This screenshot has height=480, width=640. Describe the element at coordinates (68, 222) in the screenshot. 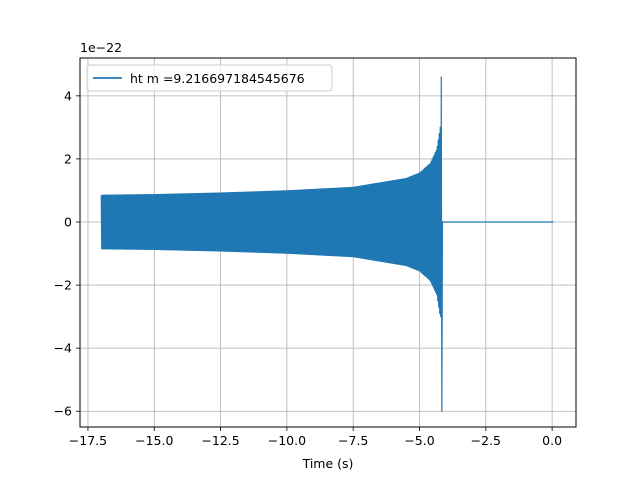

I see `y-tick-label: 0` at that location.